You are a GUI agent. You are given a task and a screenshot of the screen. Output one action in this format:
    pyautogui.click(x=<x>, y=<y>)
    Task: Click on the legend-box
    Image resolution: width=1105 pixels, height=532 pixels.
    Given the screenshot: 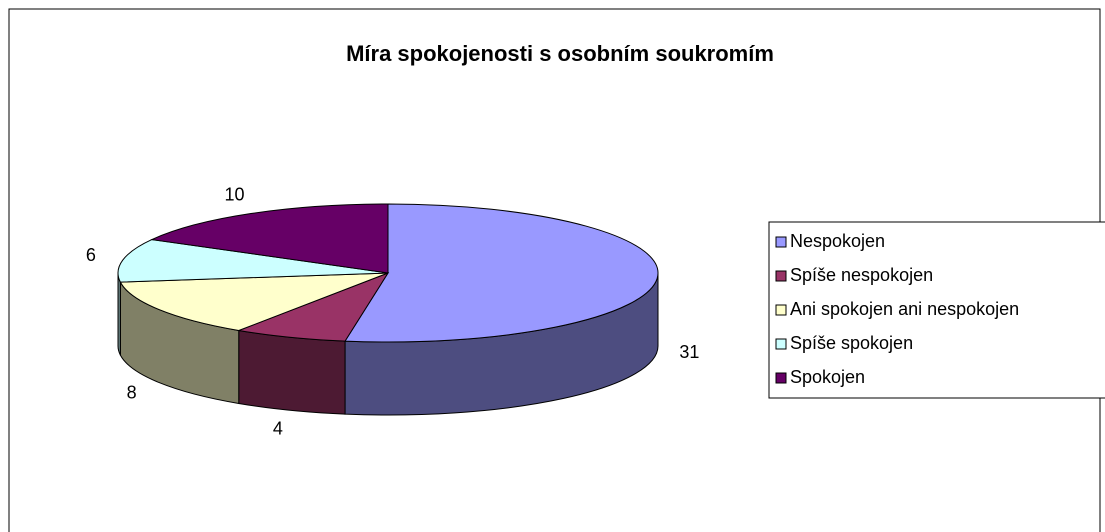 What is the action you would take?
    pyautogui.click(x=936, y=310)
    